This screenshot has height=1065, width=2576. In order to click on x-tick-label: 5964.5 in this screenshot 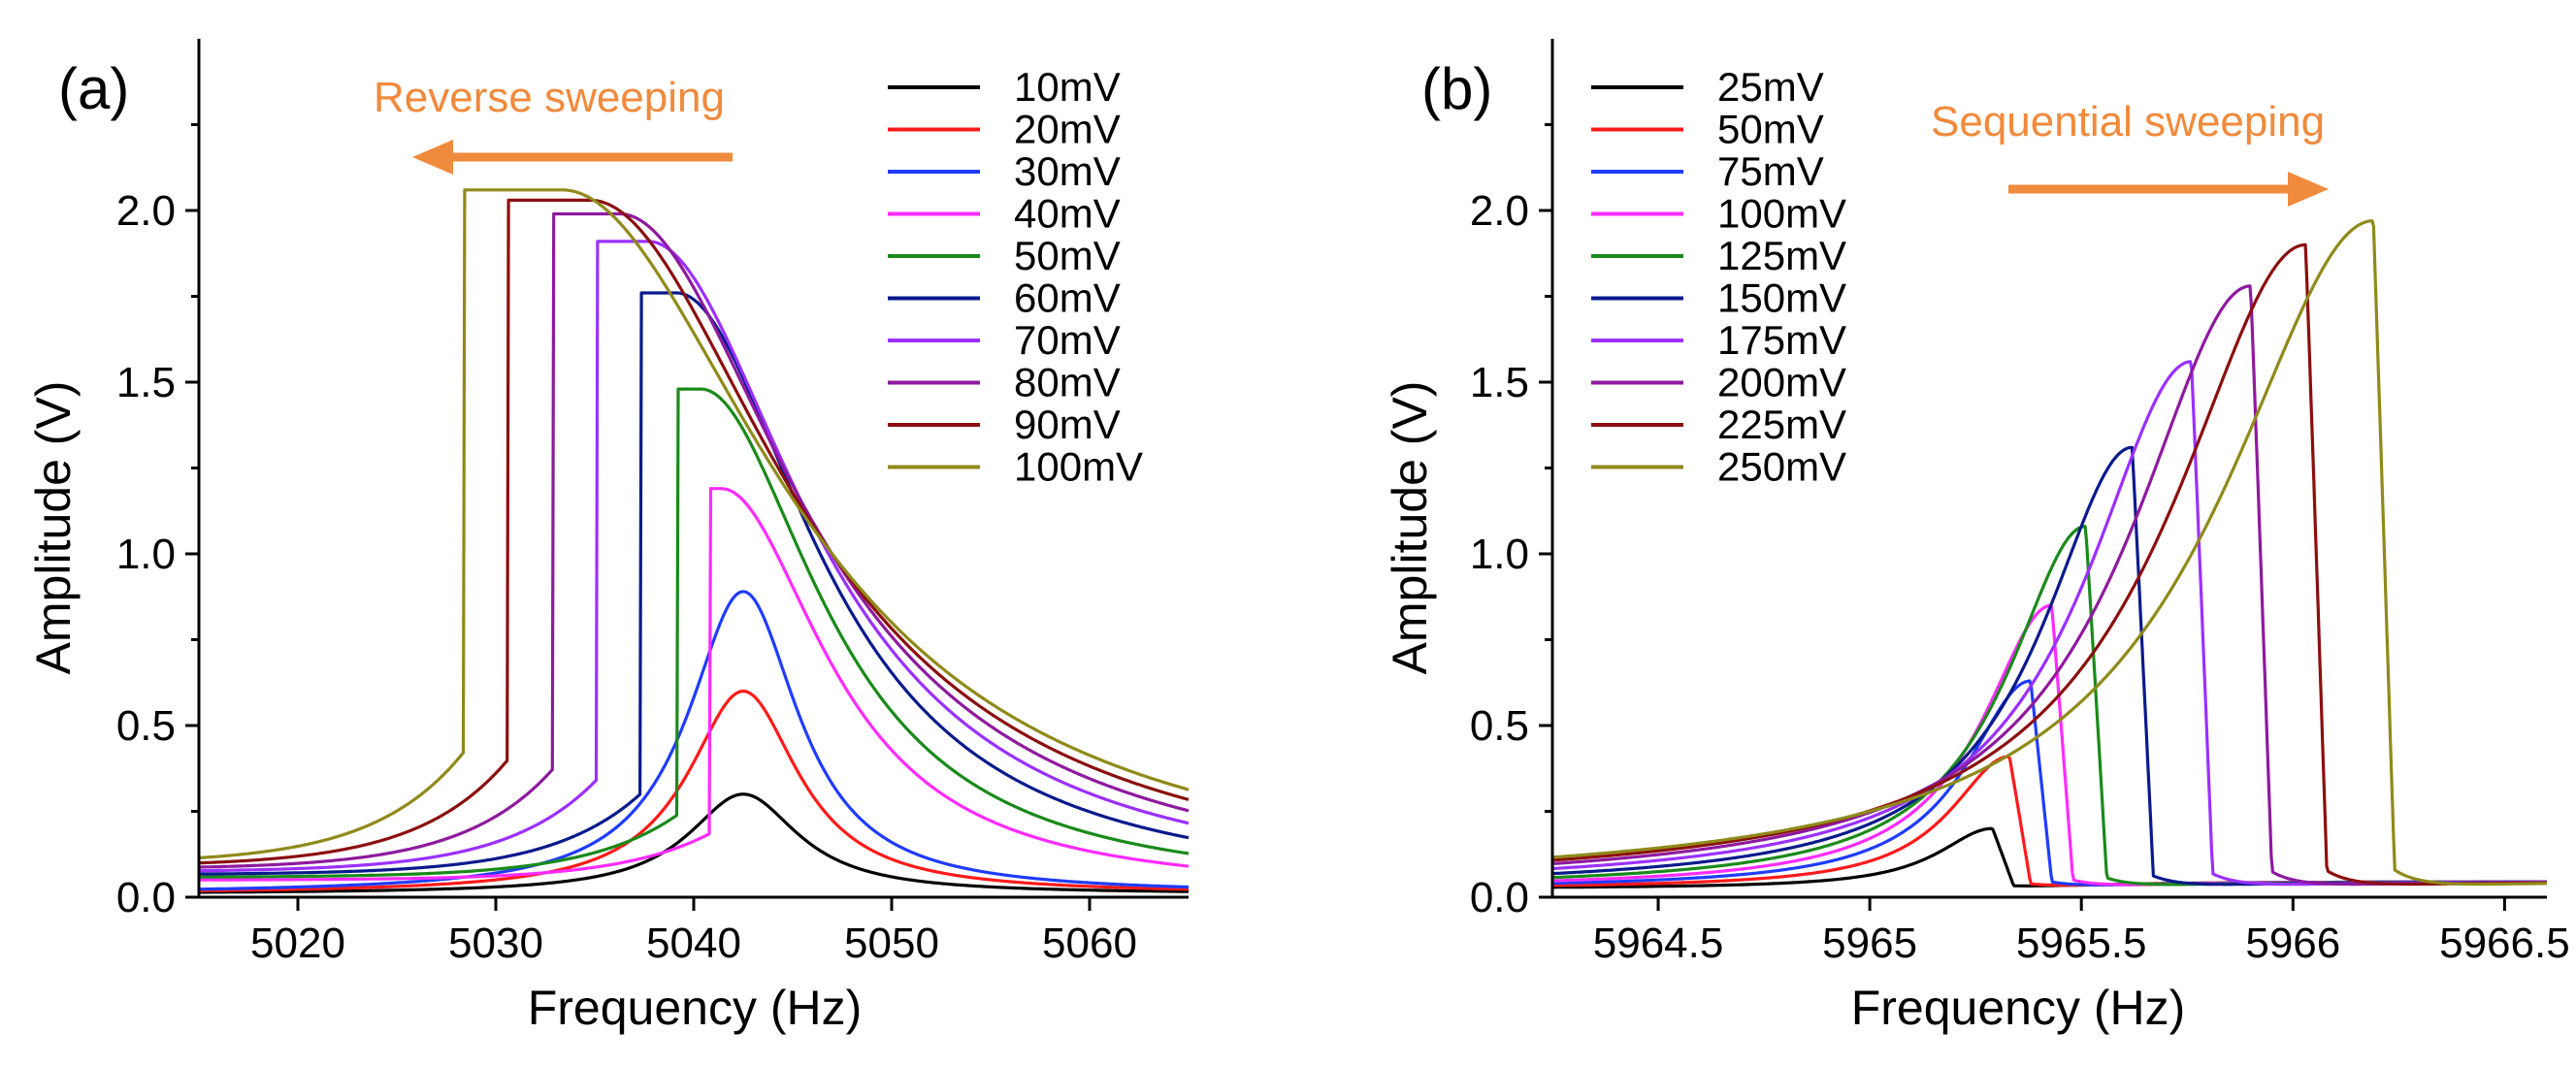, I will do `click(1658, 943)`.